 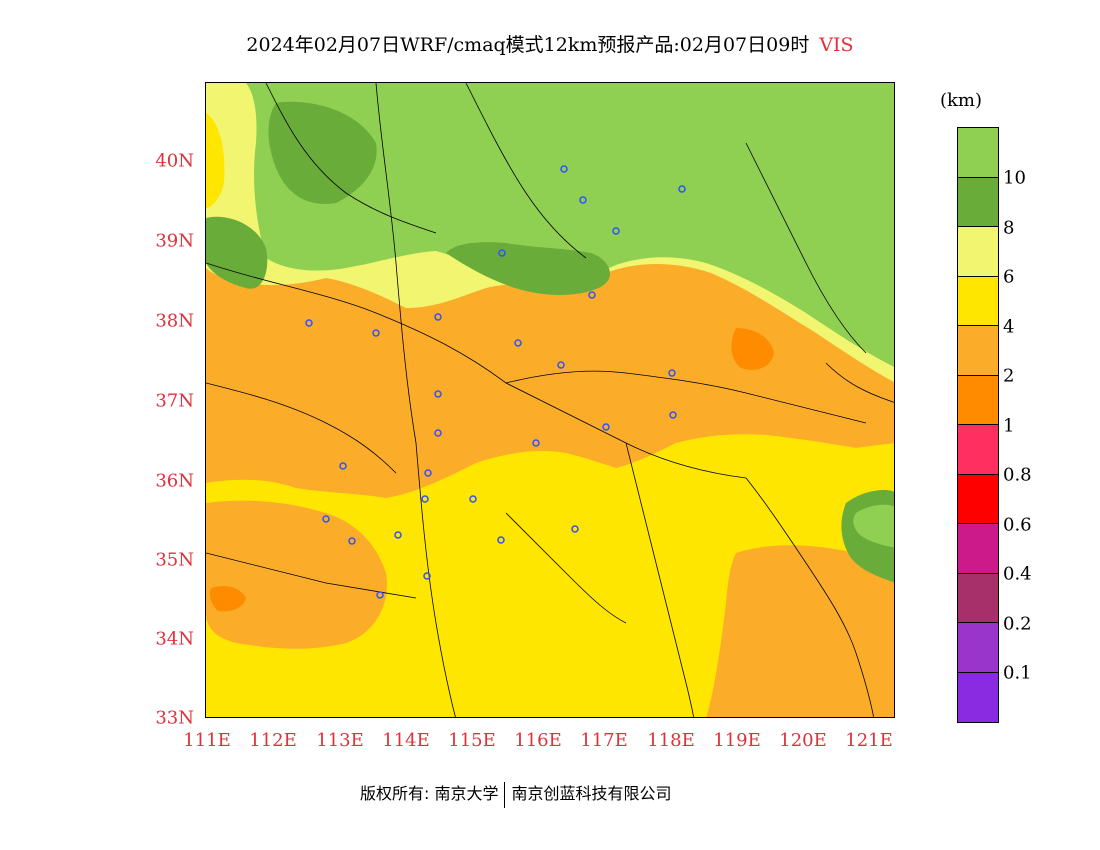 I want to click on legend-label: 0.6, so click(x=1017, y=525).